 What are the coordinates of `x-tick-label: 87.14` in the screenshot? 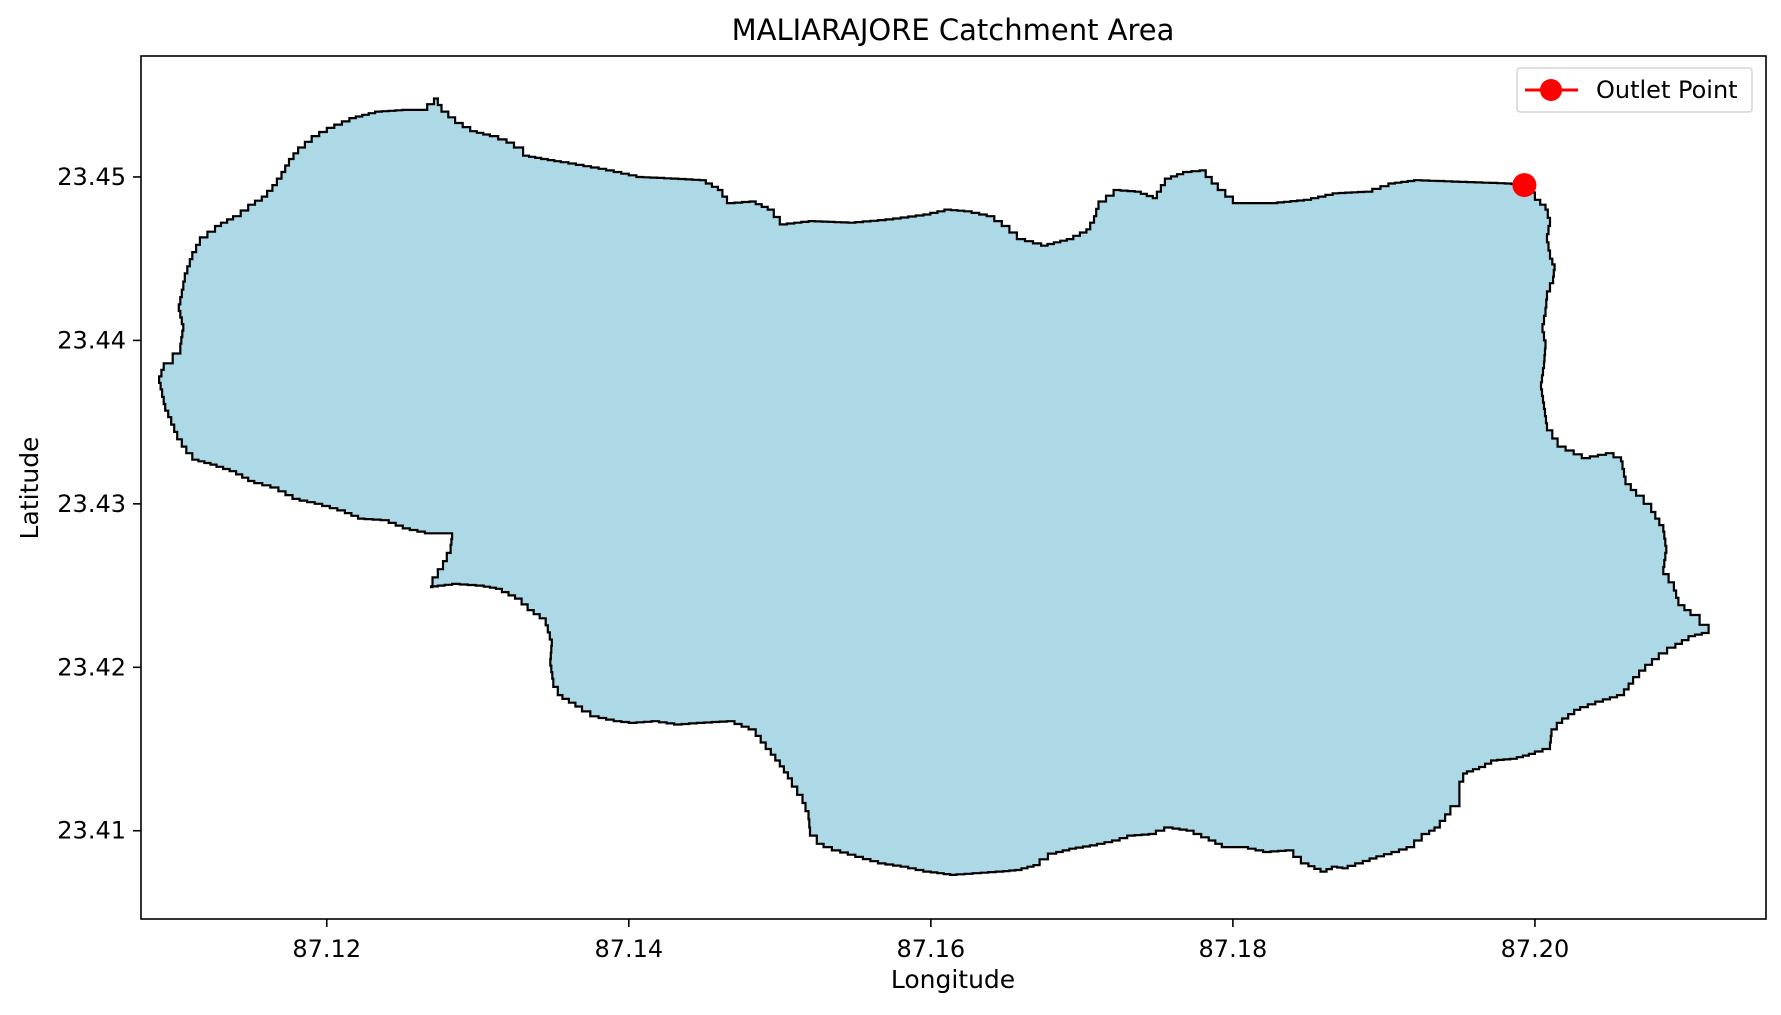 It's located at (628, 949).